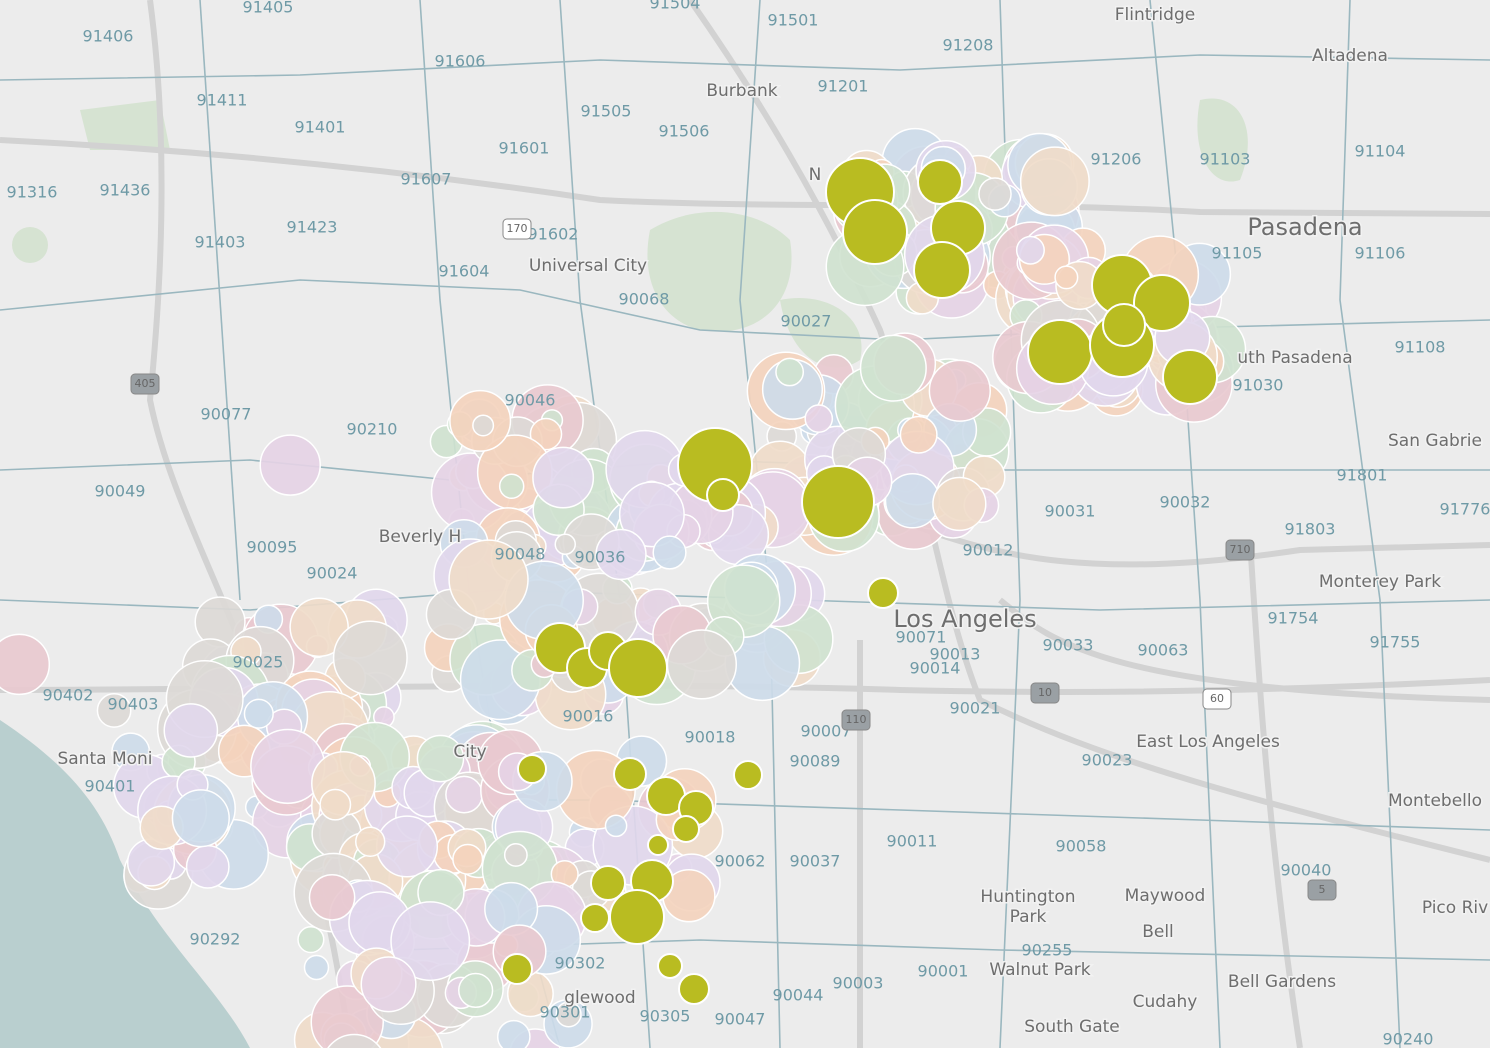 The width and height of the screenshot is (1490, 1048). What do you see at coordinates (1072, 1027) in the screenshot?
I see `place-label: South Gate` at bounding box center [1072, 1027].